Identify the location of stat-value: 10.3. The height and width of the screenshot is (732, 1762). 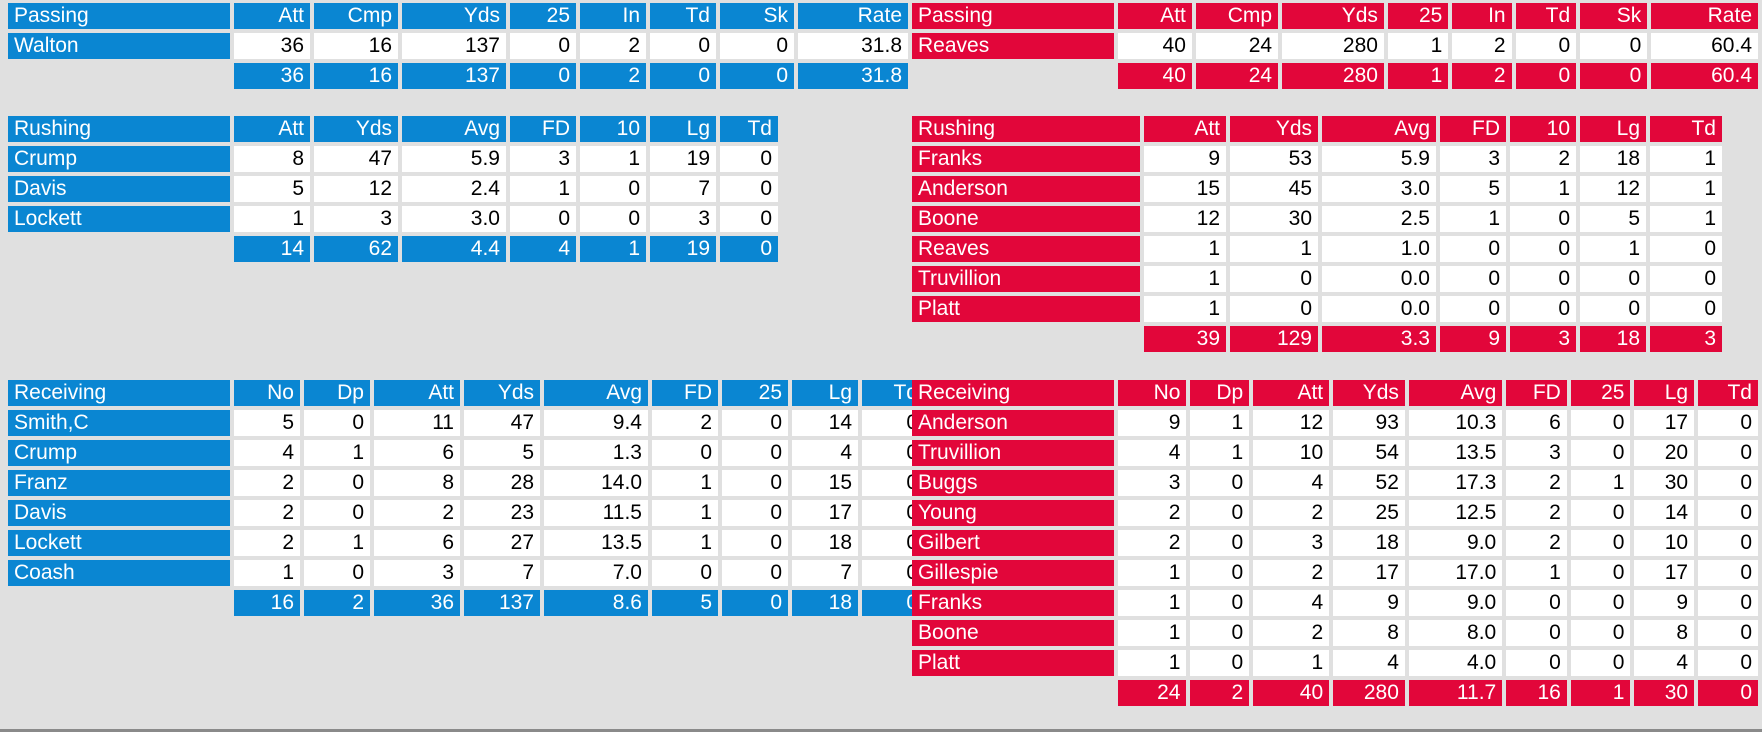
(1455, 423).